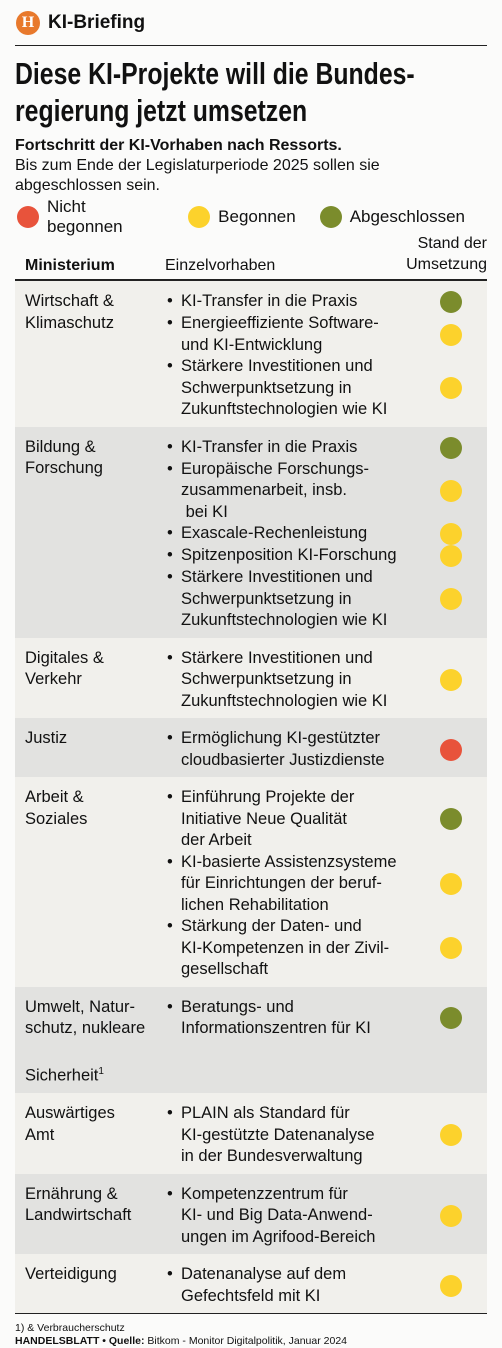 The image size is (502, 1348). Describe the element at coordinates (70, 1113) in the screenshot. I see `ministry-line: Auswärtiges` at that location.